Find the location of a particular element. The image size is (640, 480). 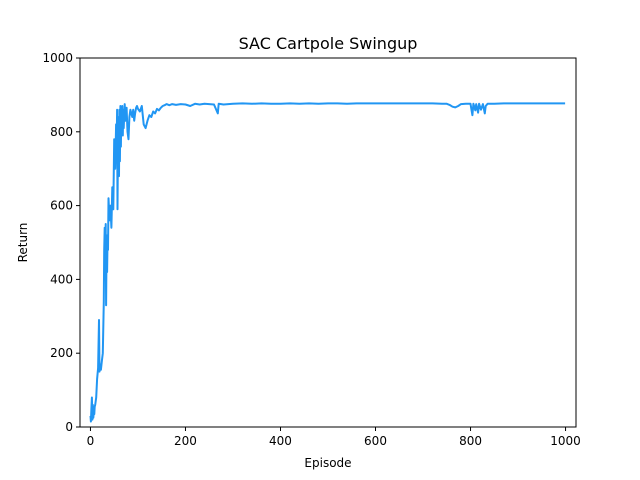

y-axis-label: Return is located at coordinates (23, 243).